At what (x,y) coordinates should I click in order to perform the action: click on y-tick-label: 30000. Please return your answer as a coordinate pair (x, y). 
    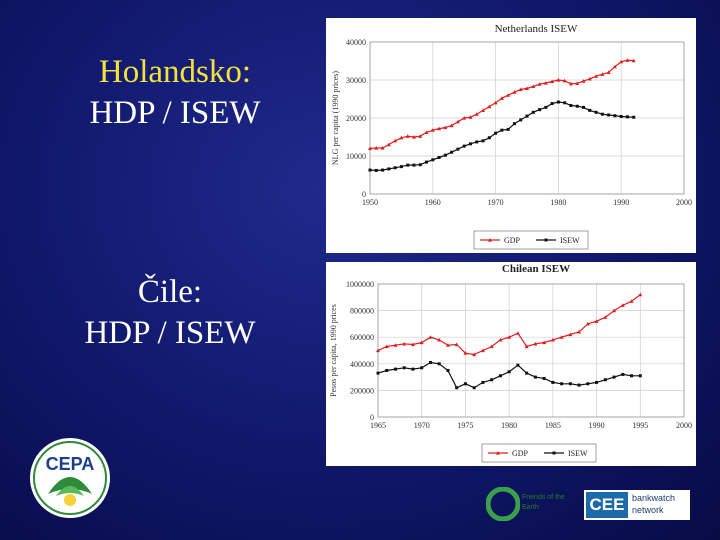
    Looking at the image, I should click on (356, 80).